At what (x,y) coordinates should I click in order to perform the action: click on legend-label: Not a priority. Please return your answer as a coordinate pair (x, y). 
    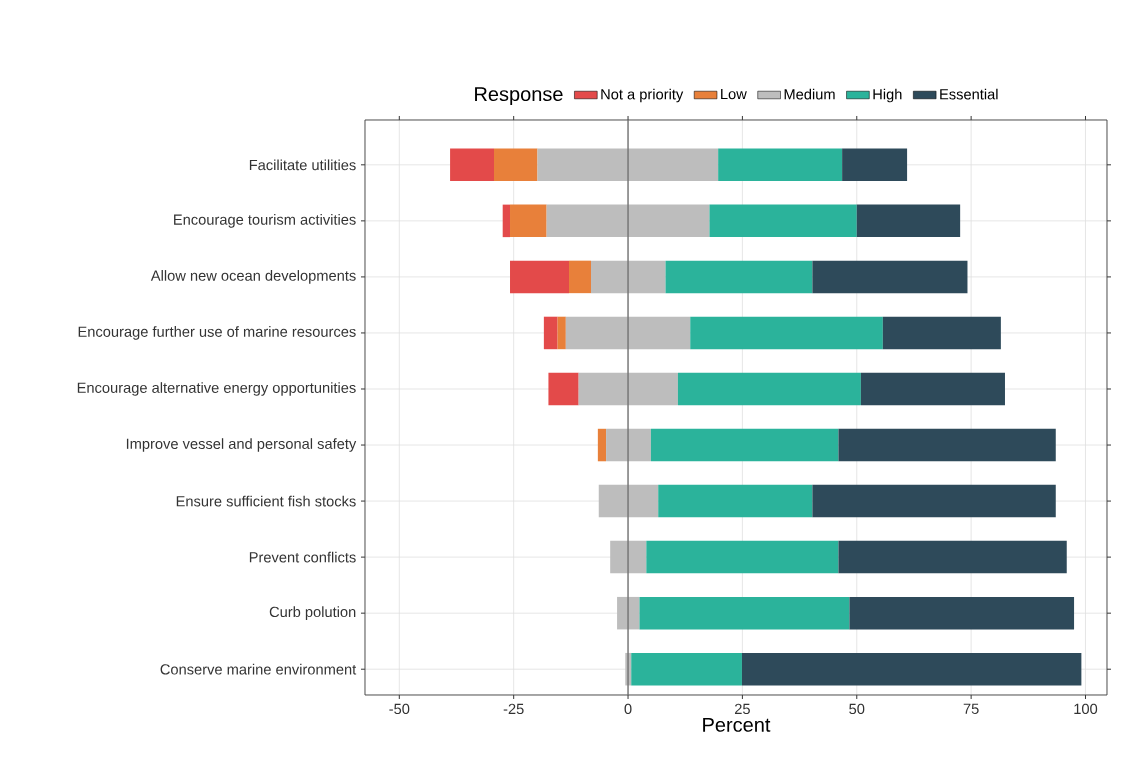
    Looking at the image, I should click on (642, 95).